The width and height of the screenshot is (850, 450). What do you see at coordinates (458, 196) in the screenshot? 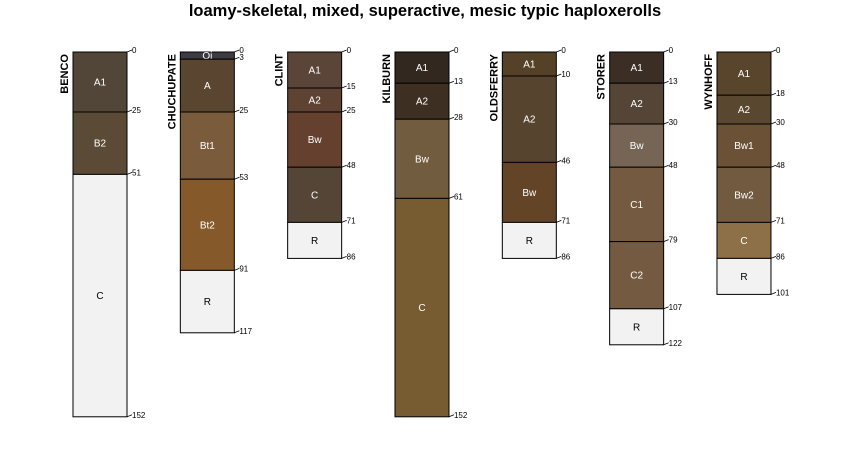
I see `depth-label: 61` at bounding box center [458, 196].